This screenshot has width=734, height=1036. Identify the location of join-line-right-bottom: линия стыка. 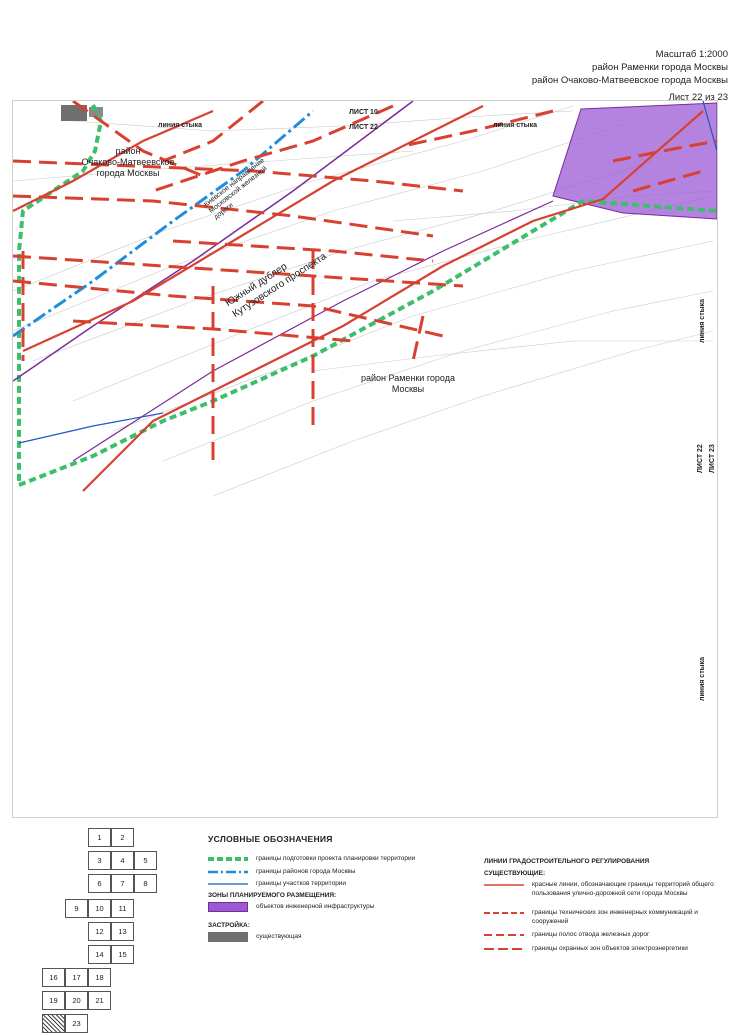
(702, 678).